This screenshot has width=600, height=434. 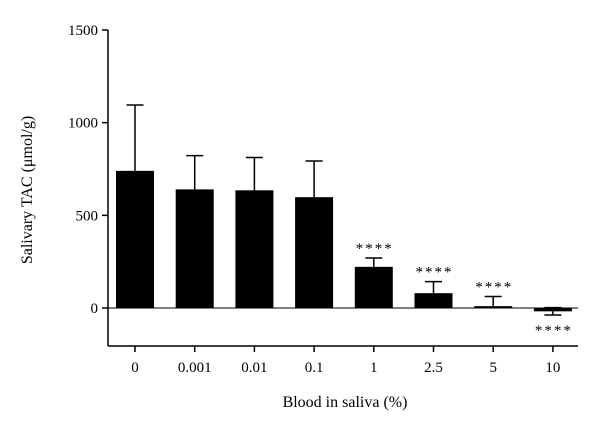 I want to click on significance-annotations: **** **** **** ****, so click(x=464, y=290).